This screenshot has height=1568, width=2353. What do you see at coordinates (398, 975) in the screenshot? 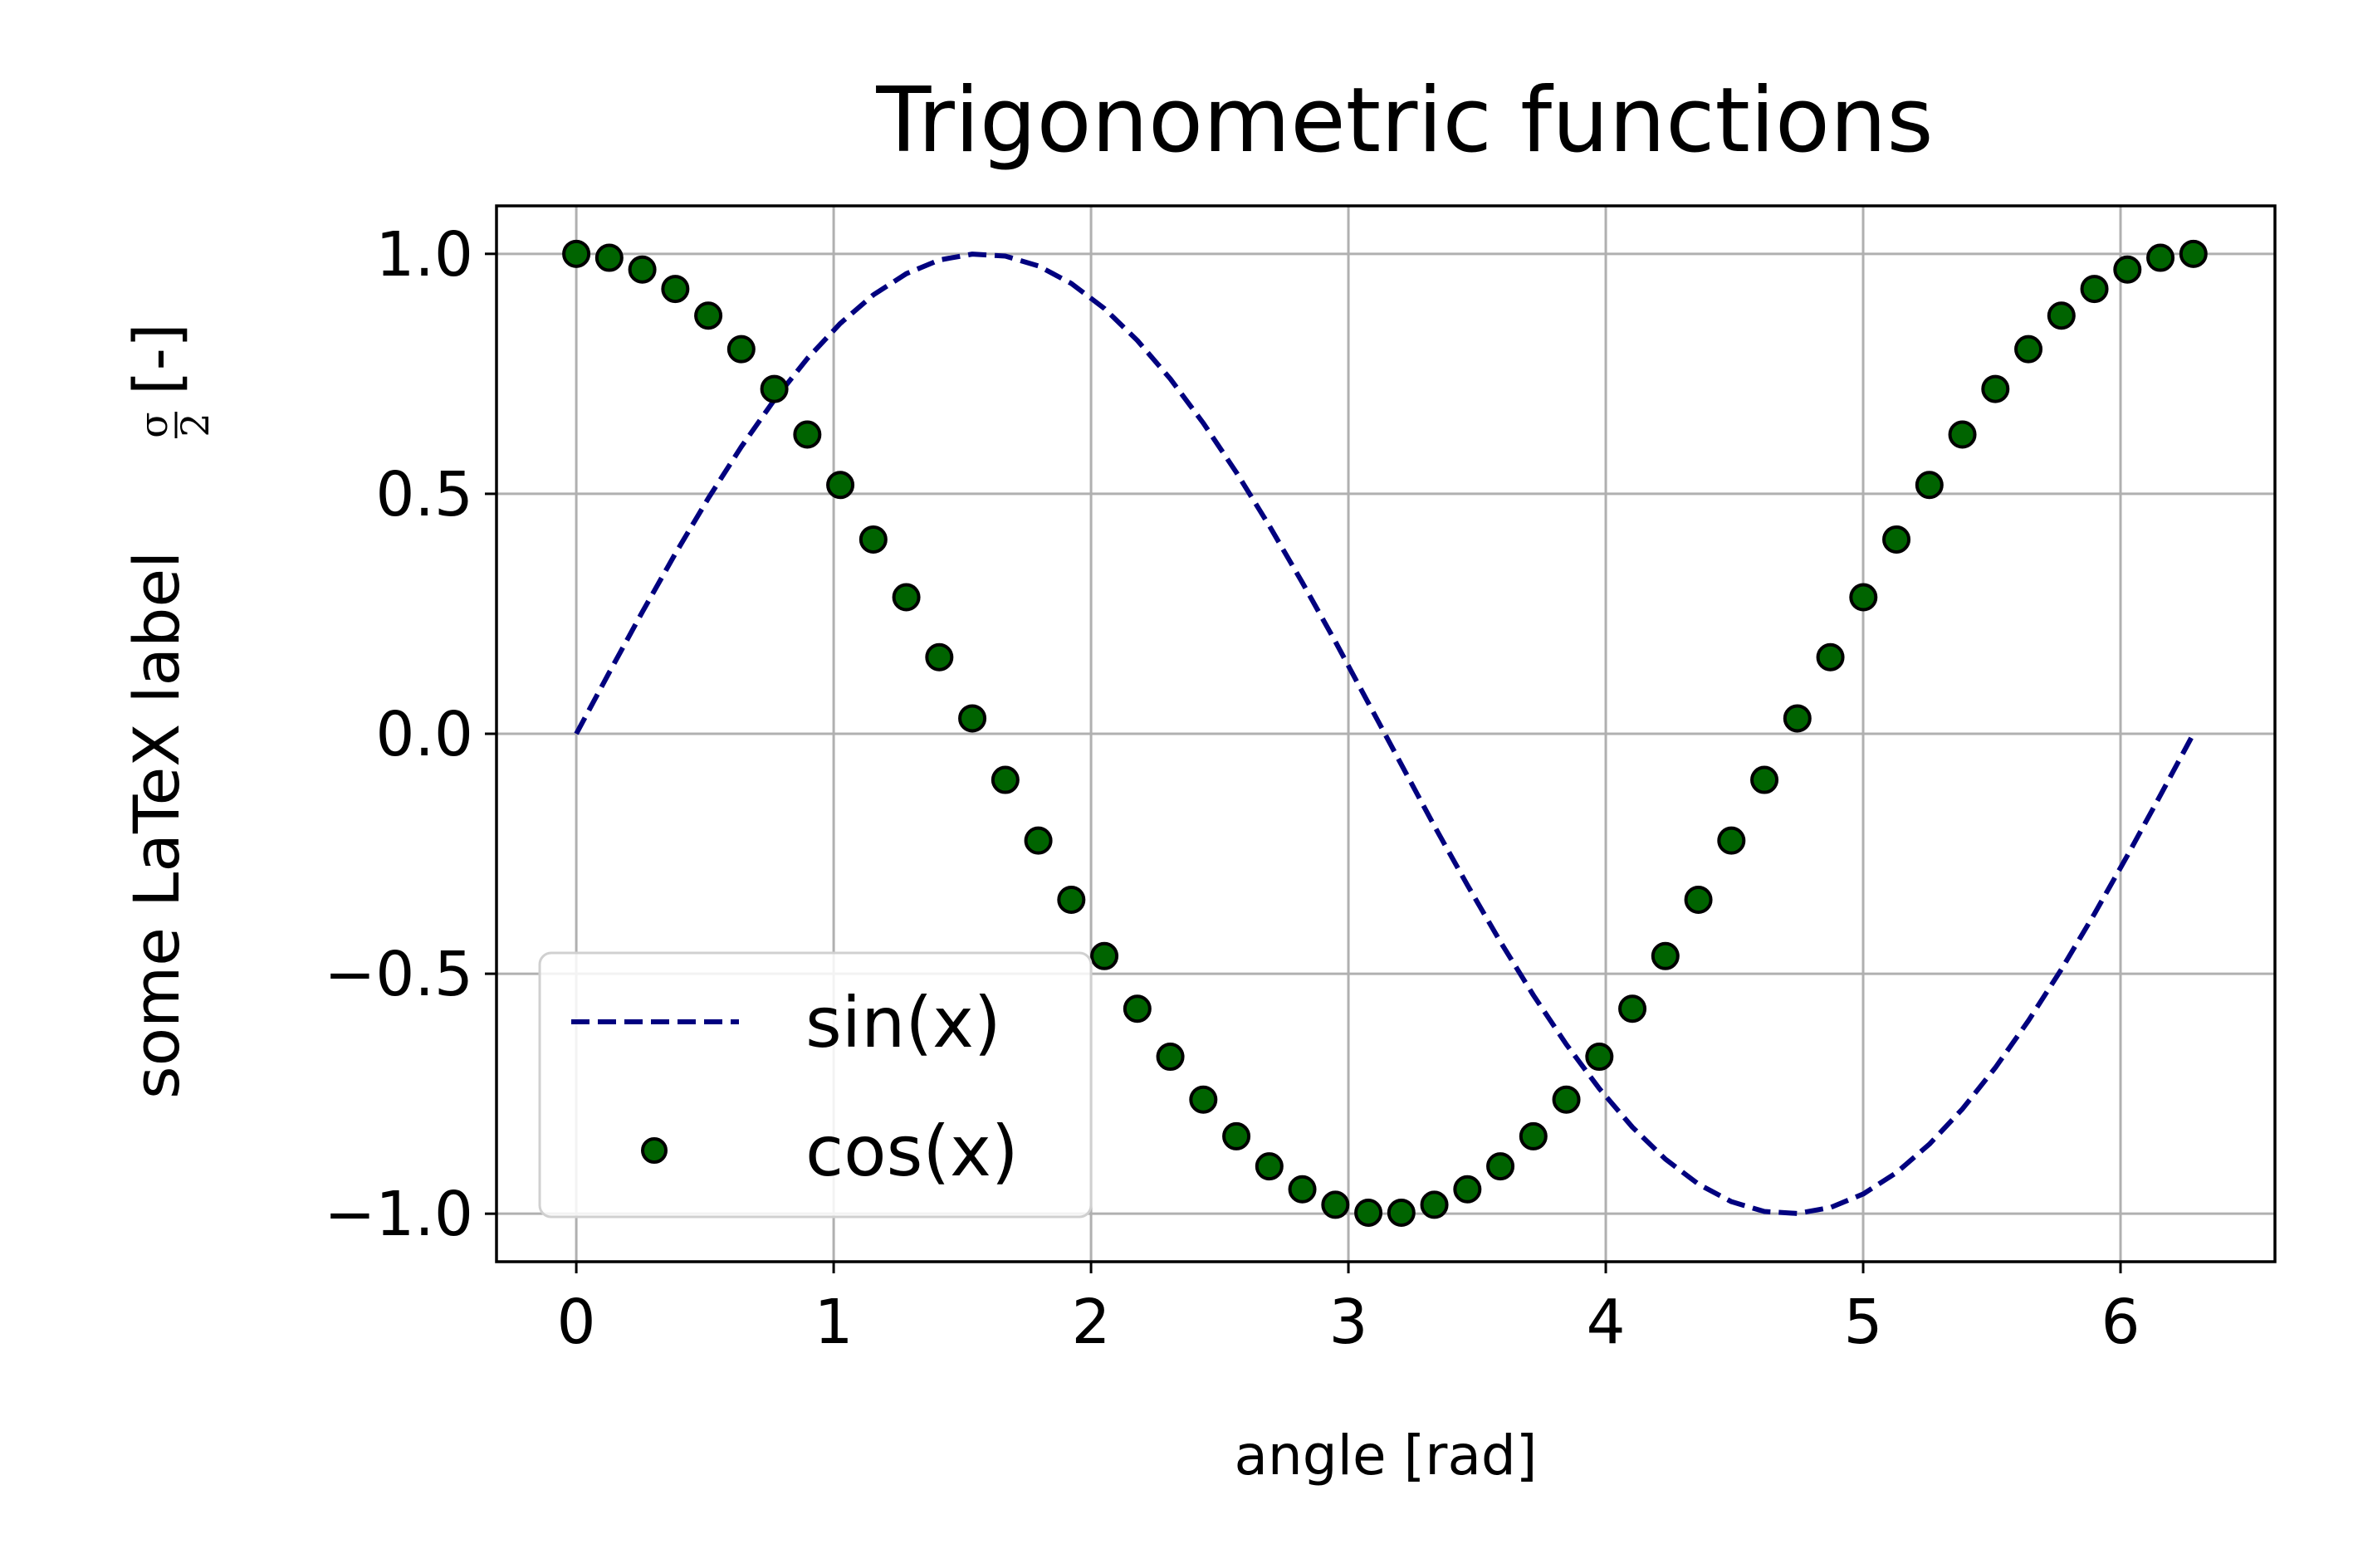
I see `y-tick-label: −0.5` at bounding box center [398, 975].